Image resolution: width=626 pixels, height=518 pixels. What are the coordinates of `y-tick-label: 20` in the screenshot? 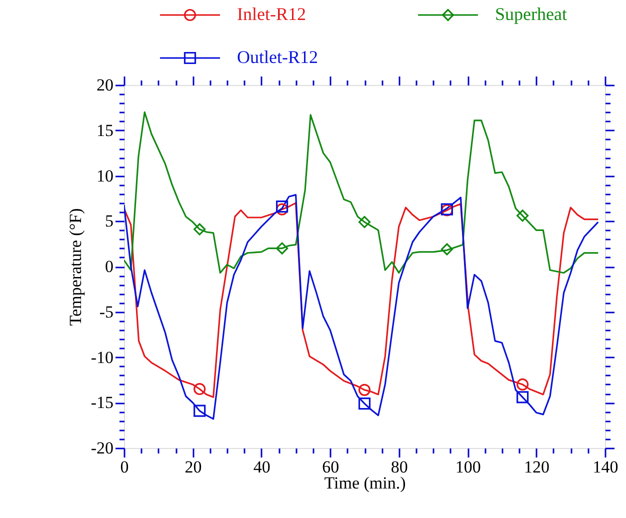 It's located at (105, 85).